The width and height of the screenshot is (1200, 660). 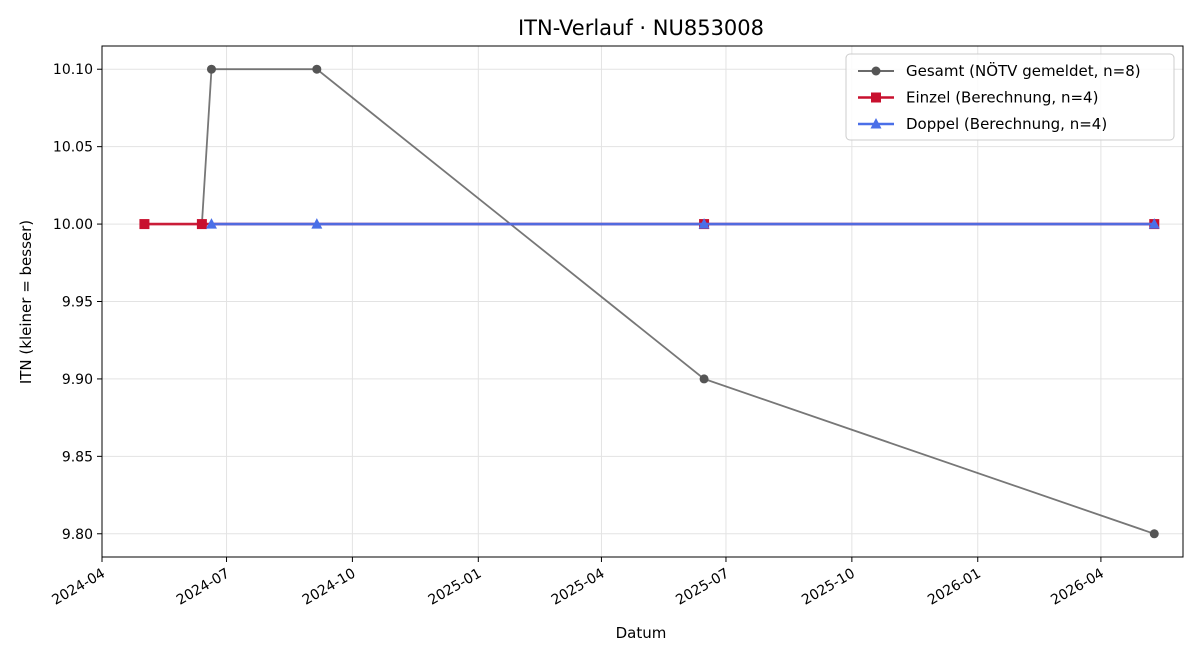 What do you see at coordinates (1077, 586) in the screenshot?
I see `x-tick-label: 2026-04` at bounding box center [1077, 586].